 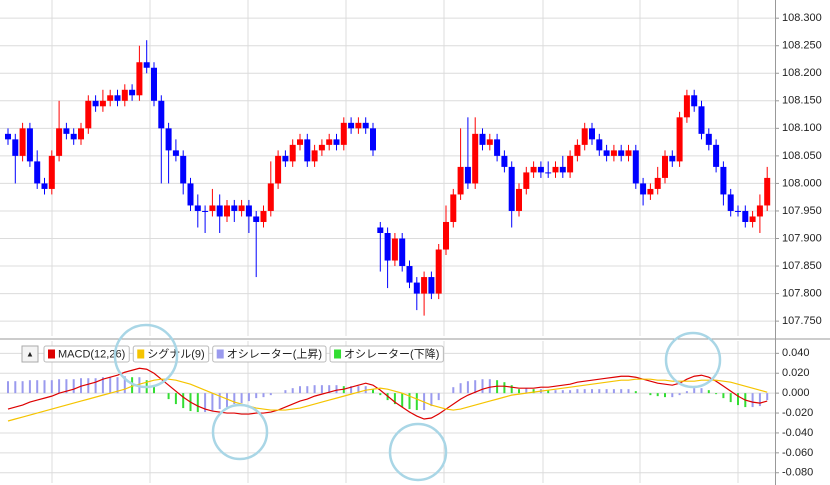 I want to click on y-tick-label: 108.150, so click(x=802, y=101).